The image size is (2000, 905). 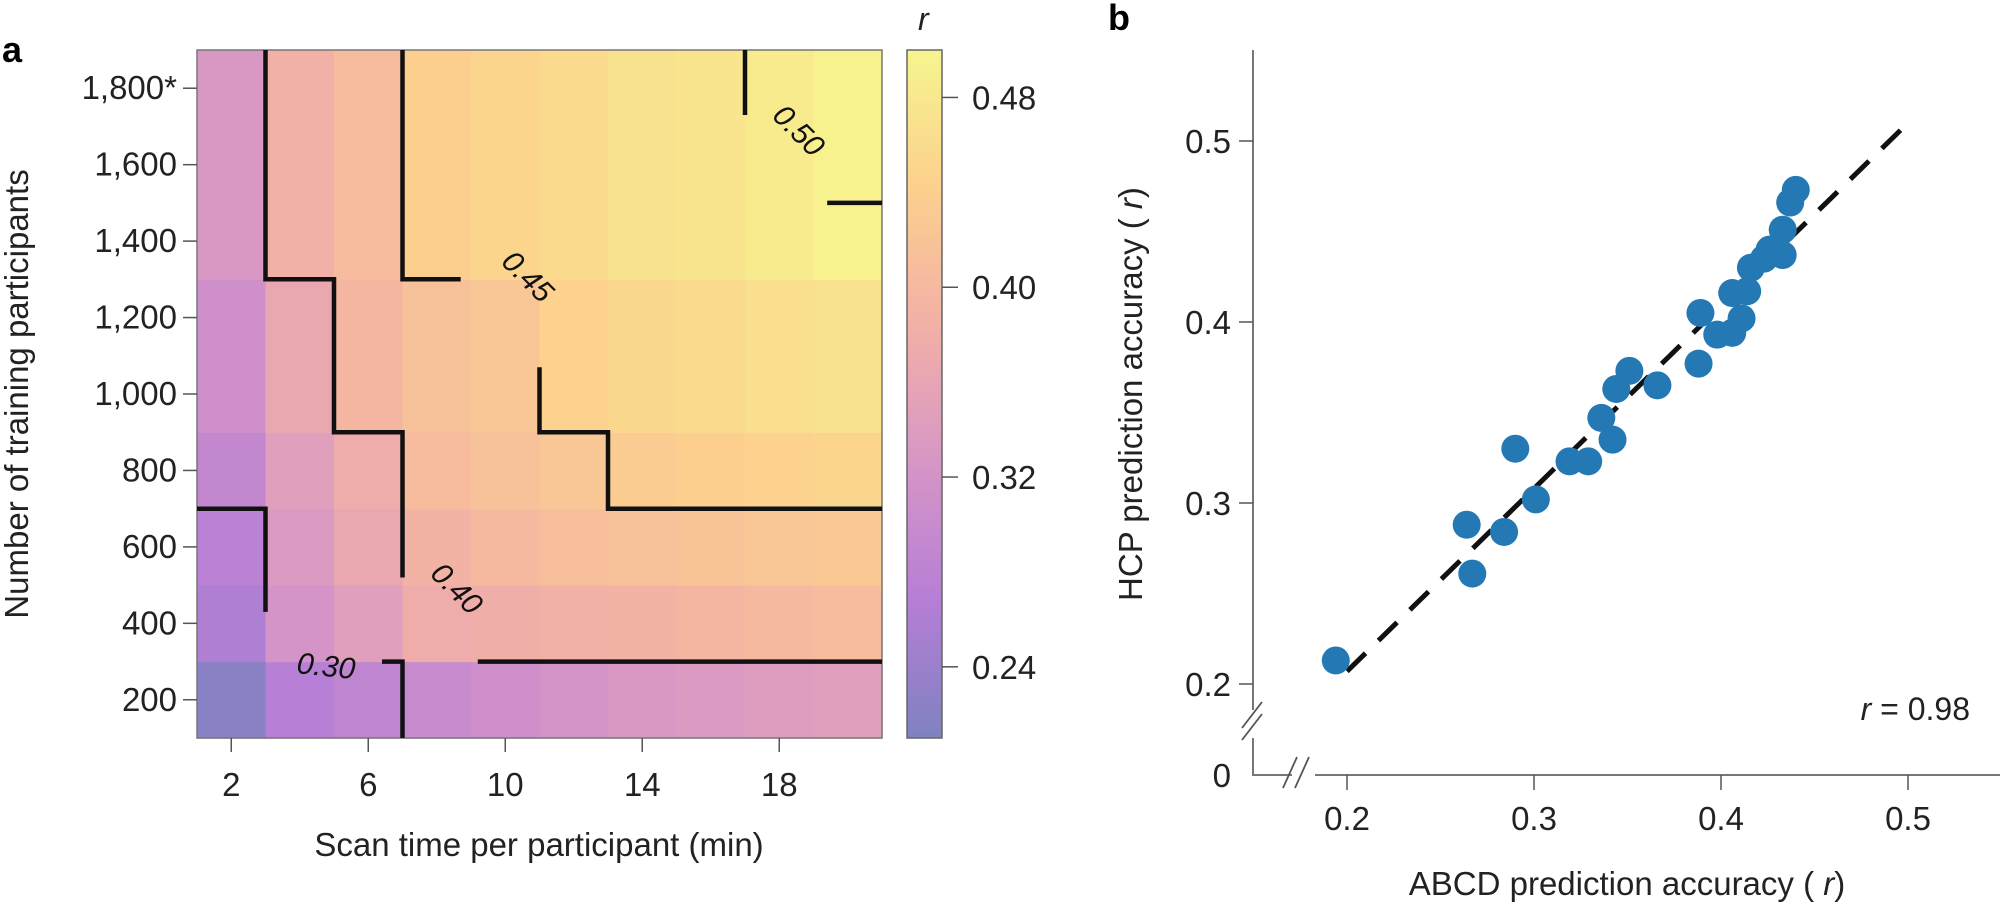 What do you see at coordinates (1004, 287) in the screenshot?
I see `colorbar-tick-label: 0.40` at bounding box center [1004, 287].